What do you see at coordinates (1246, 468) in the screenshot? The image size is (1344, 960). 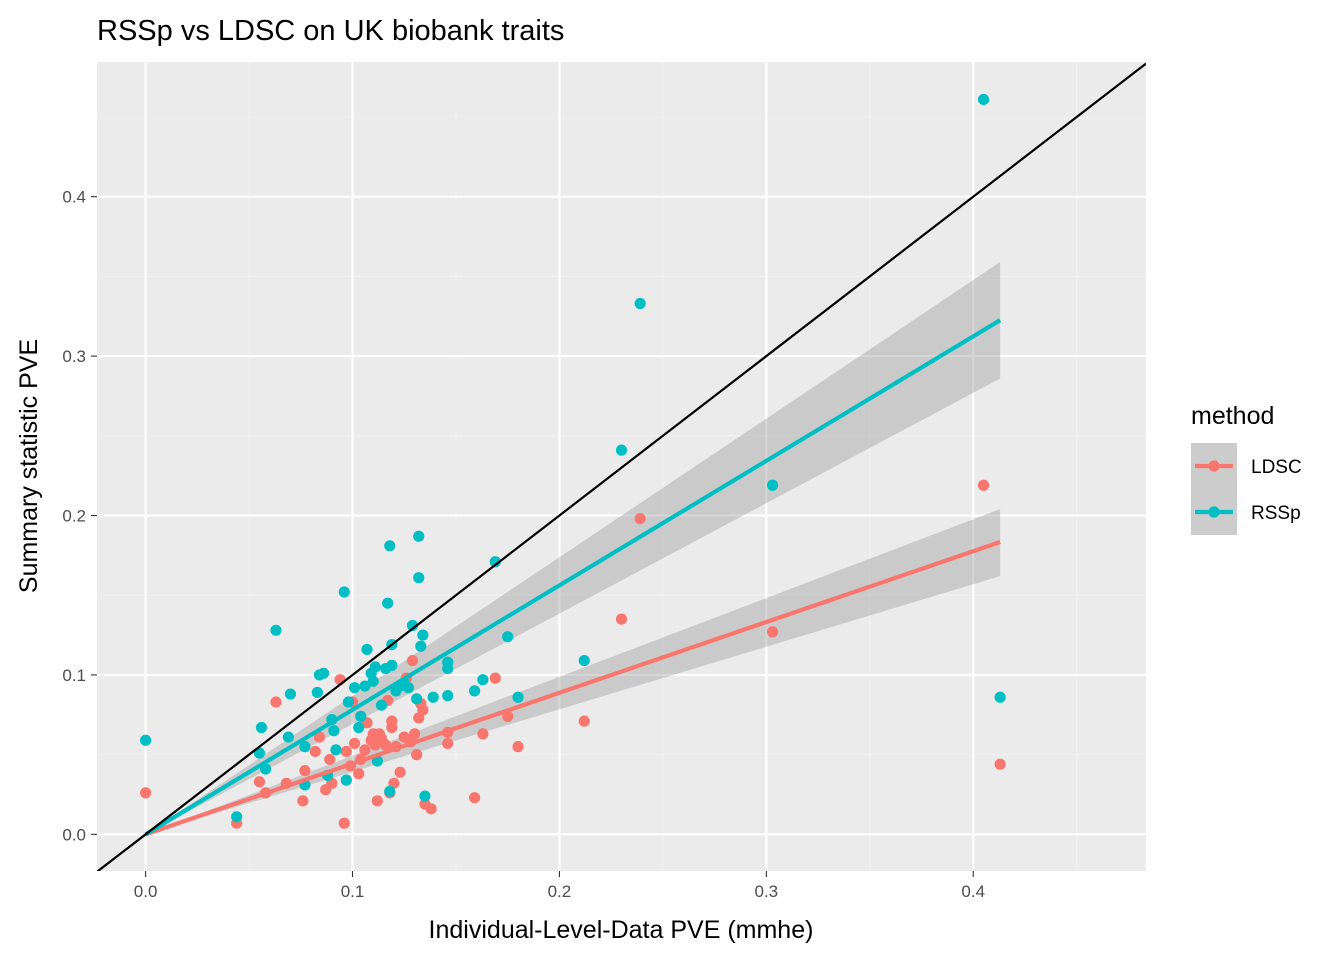 I see `legend: method LDSC RSSp` at bounding box center [1246, 468].